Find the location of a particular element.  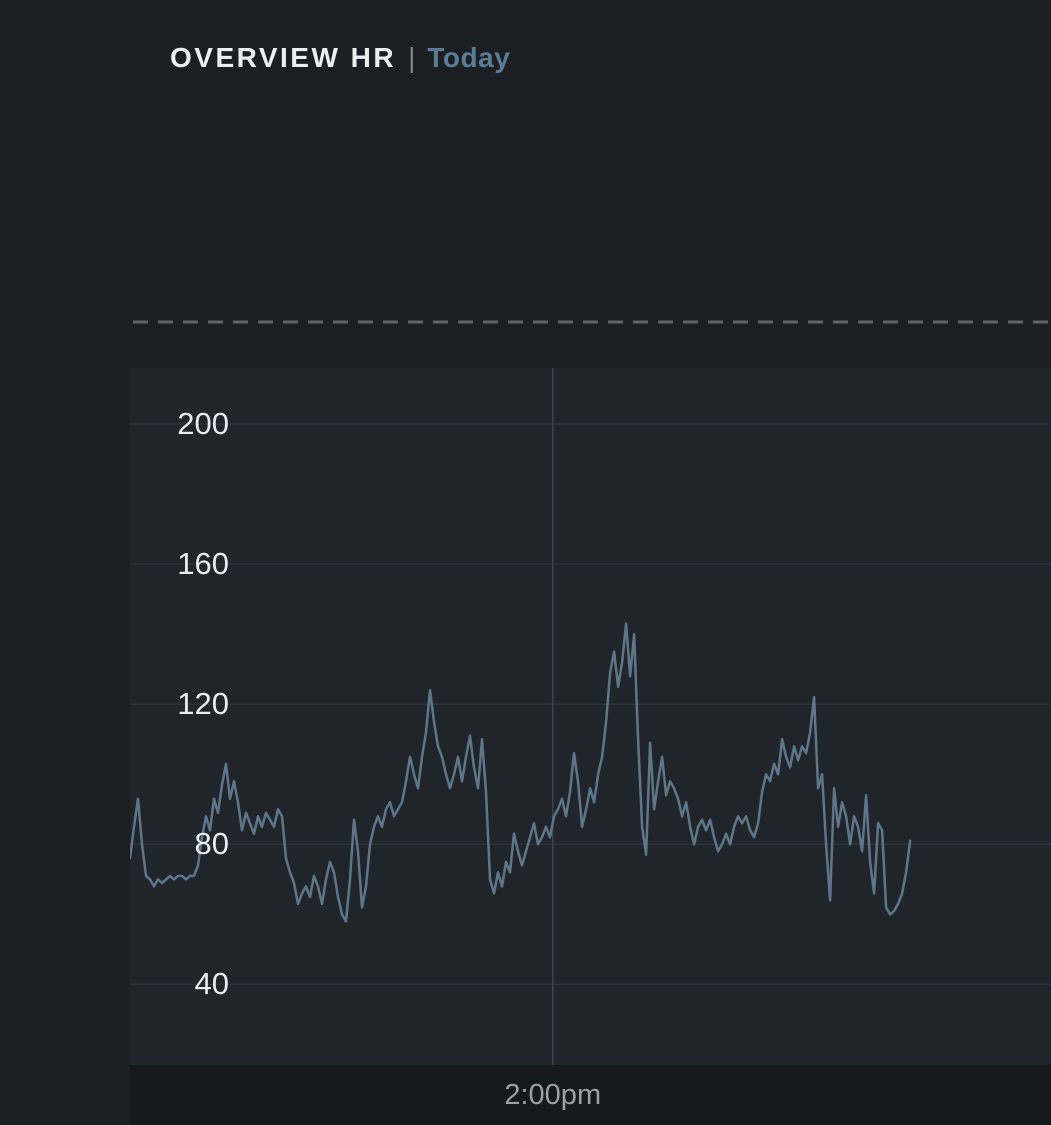

page-title: OVERVIEW HR is located at coordinates (283, 57).